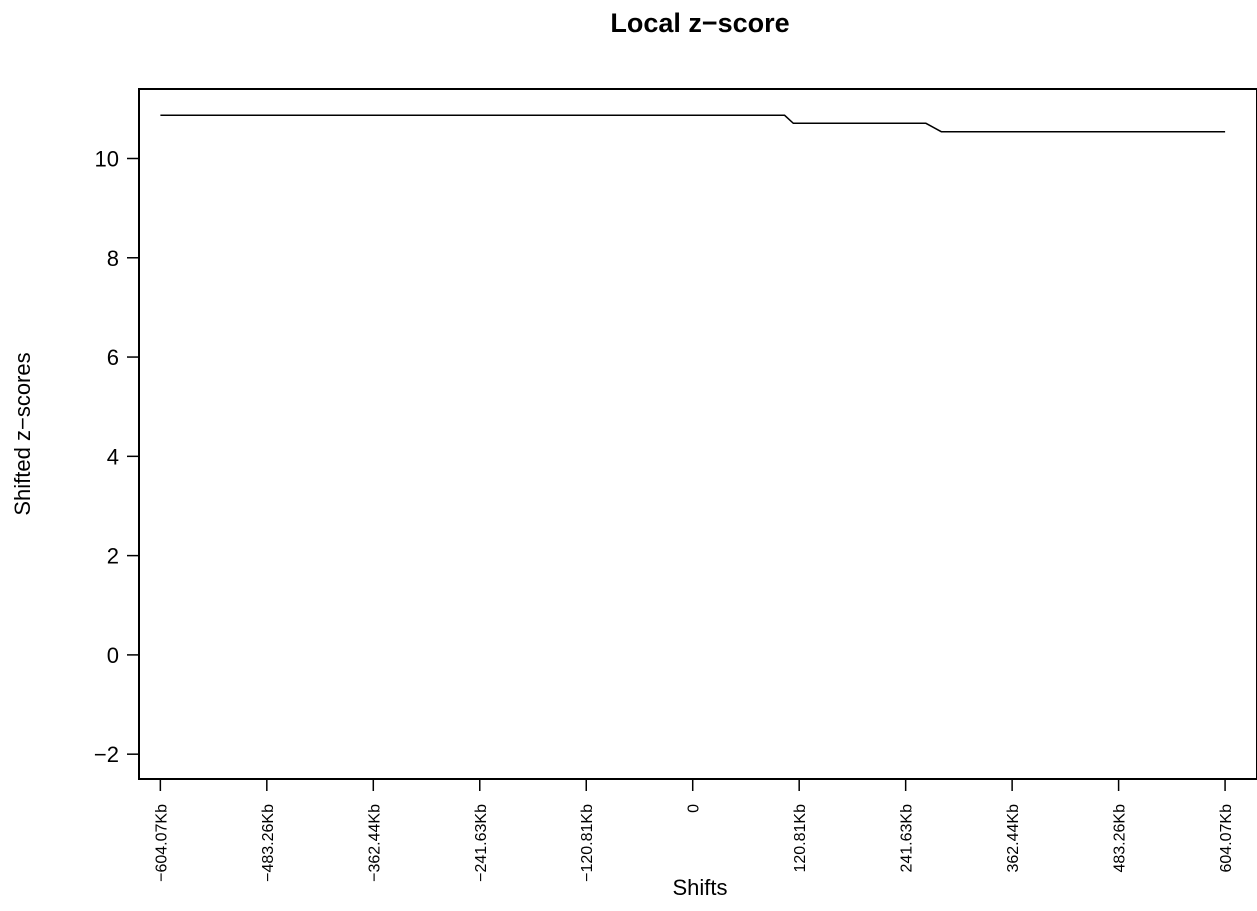  Describe the element at coordinates (699, 23) in the screenshot. I see `chart-title: Local z−score` at that location.